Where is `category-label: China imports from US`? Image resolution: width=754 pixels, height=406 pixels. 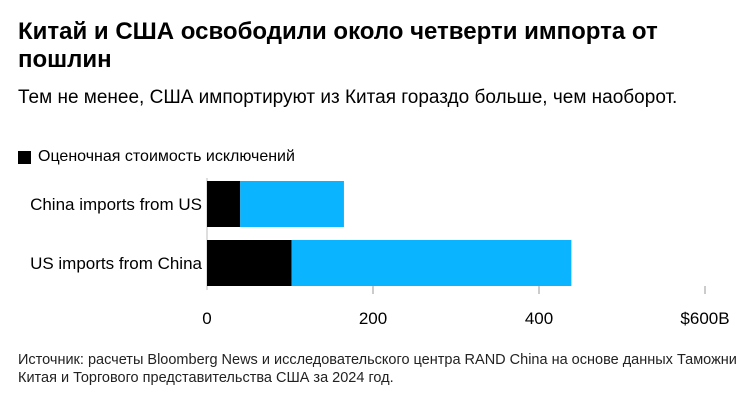 category-label: China imports from US is located at coordinates (116, 204).